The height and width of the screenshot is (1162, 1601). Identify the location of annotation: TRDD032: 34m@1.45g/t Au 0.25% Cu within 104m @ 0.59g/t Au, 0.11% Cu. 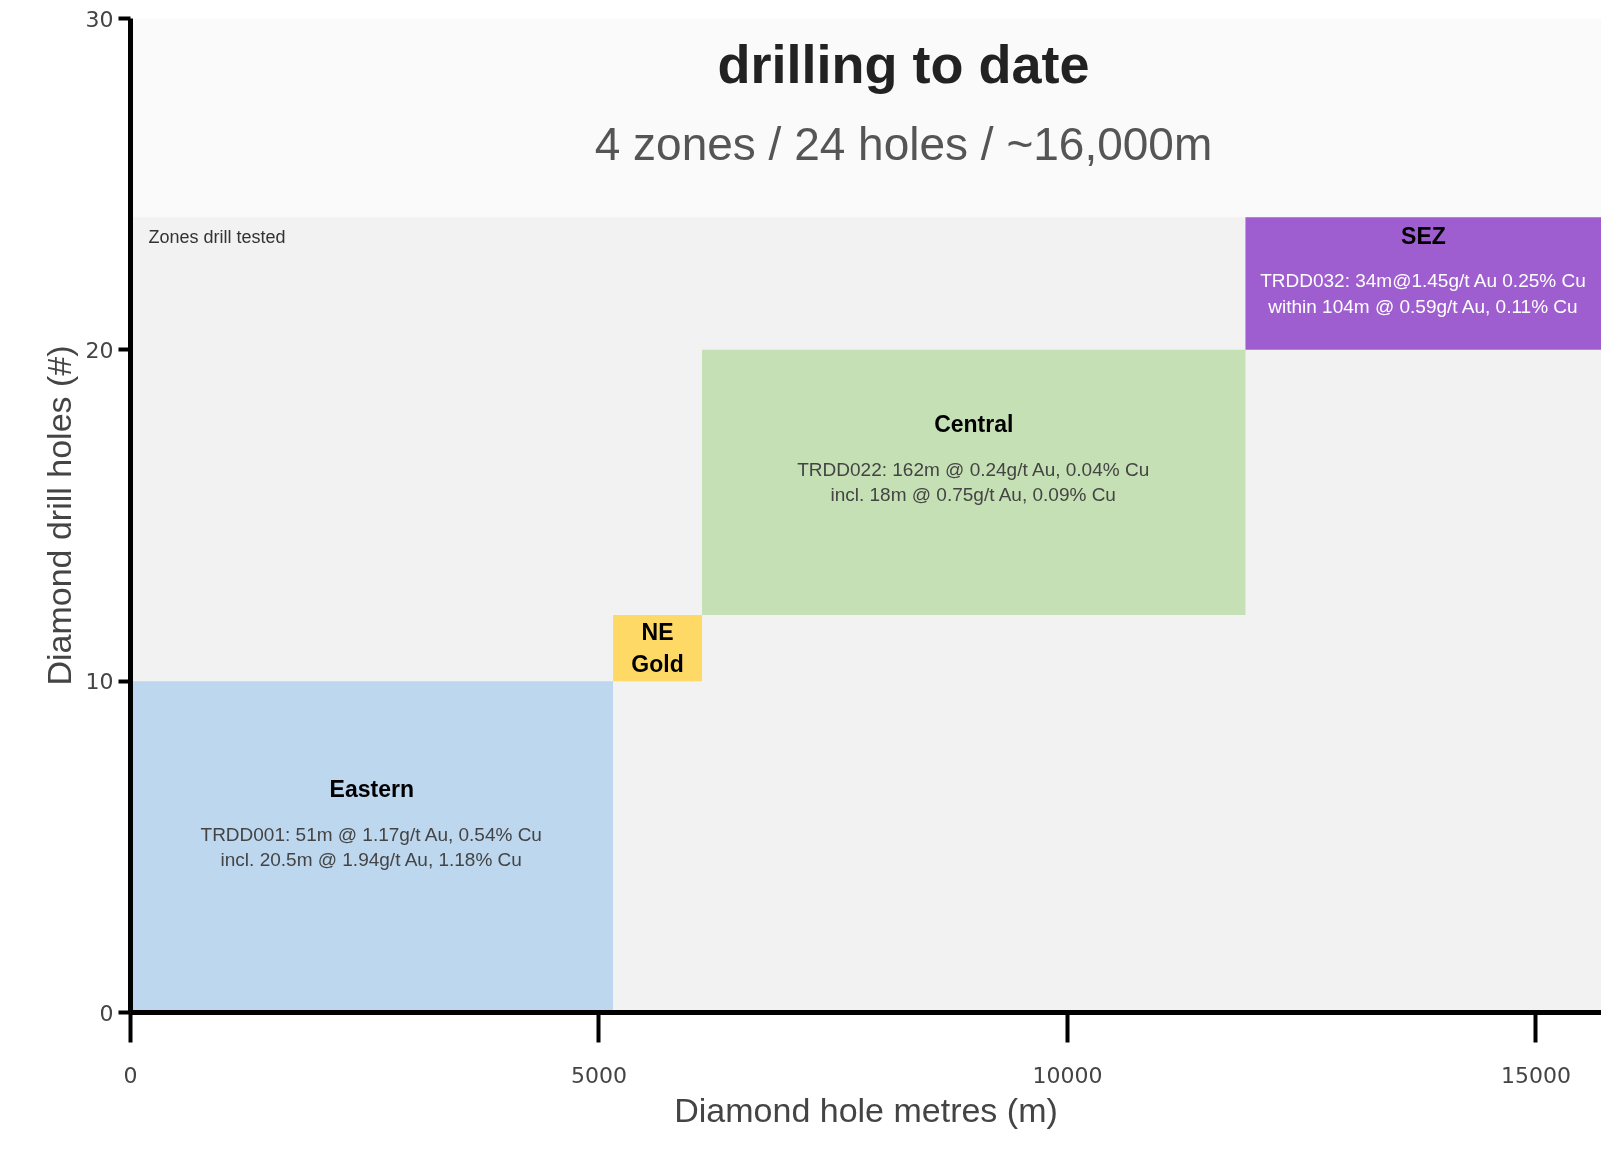
(1423, 293).